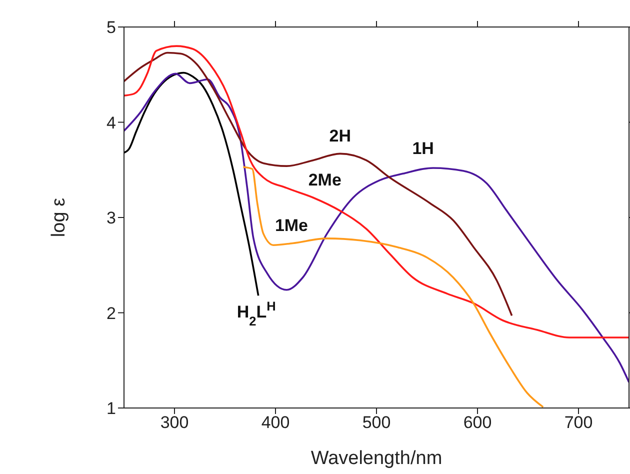 The image size is (630, 474). Describe the element at coordinates (578, 422) in the screenshot. I see `x-tick-label: 700` at that location.